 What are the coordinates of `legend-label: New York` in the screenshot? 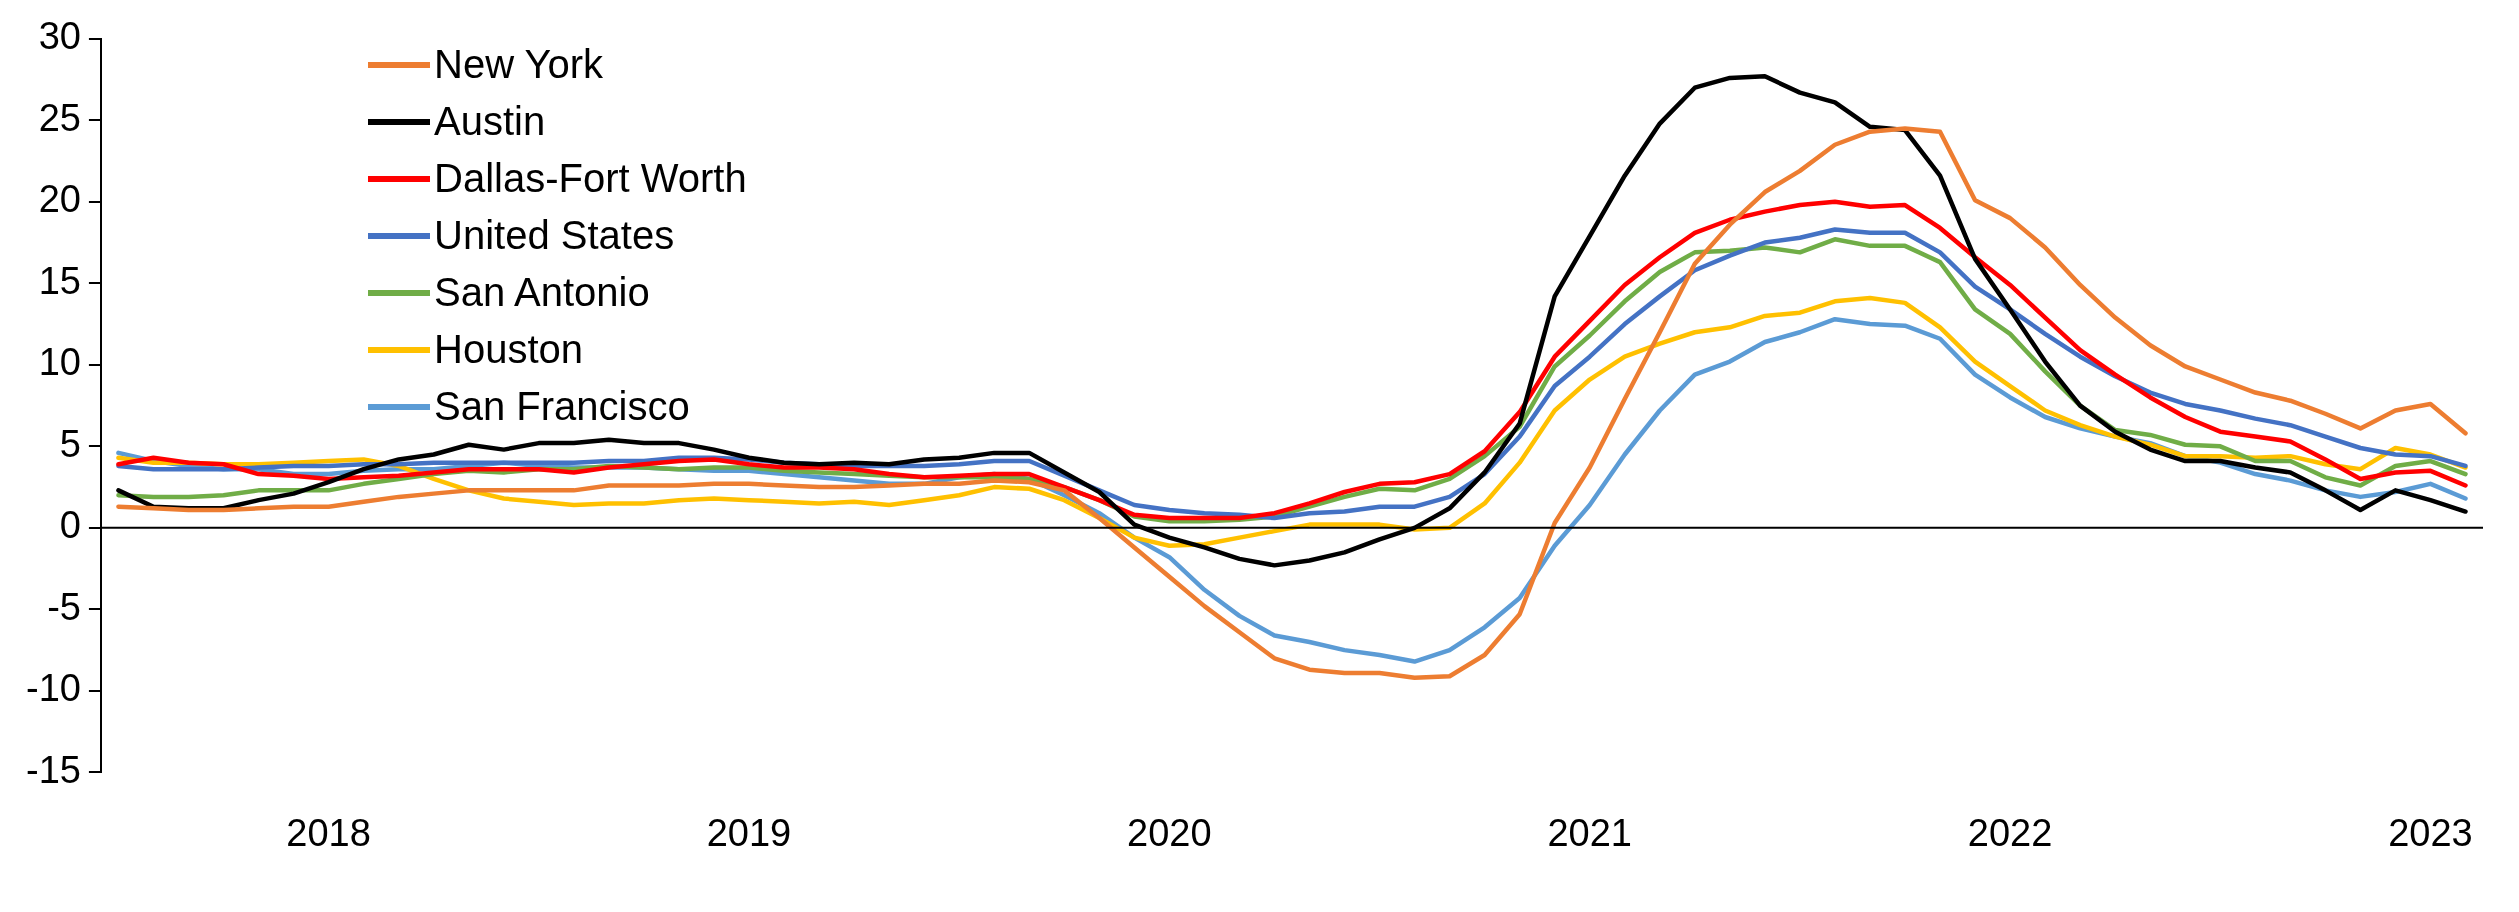 It's located at (518, 64).